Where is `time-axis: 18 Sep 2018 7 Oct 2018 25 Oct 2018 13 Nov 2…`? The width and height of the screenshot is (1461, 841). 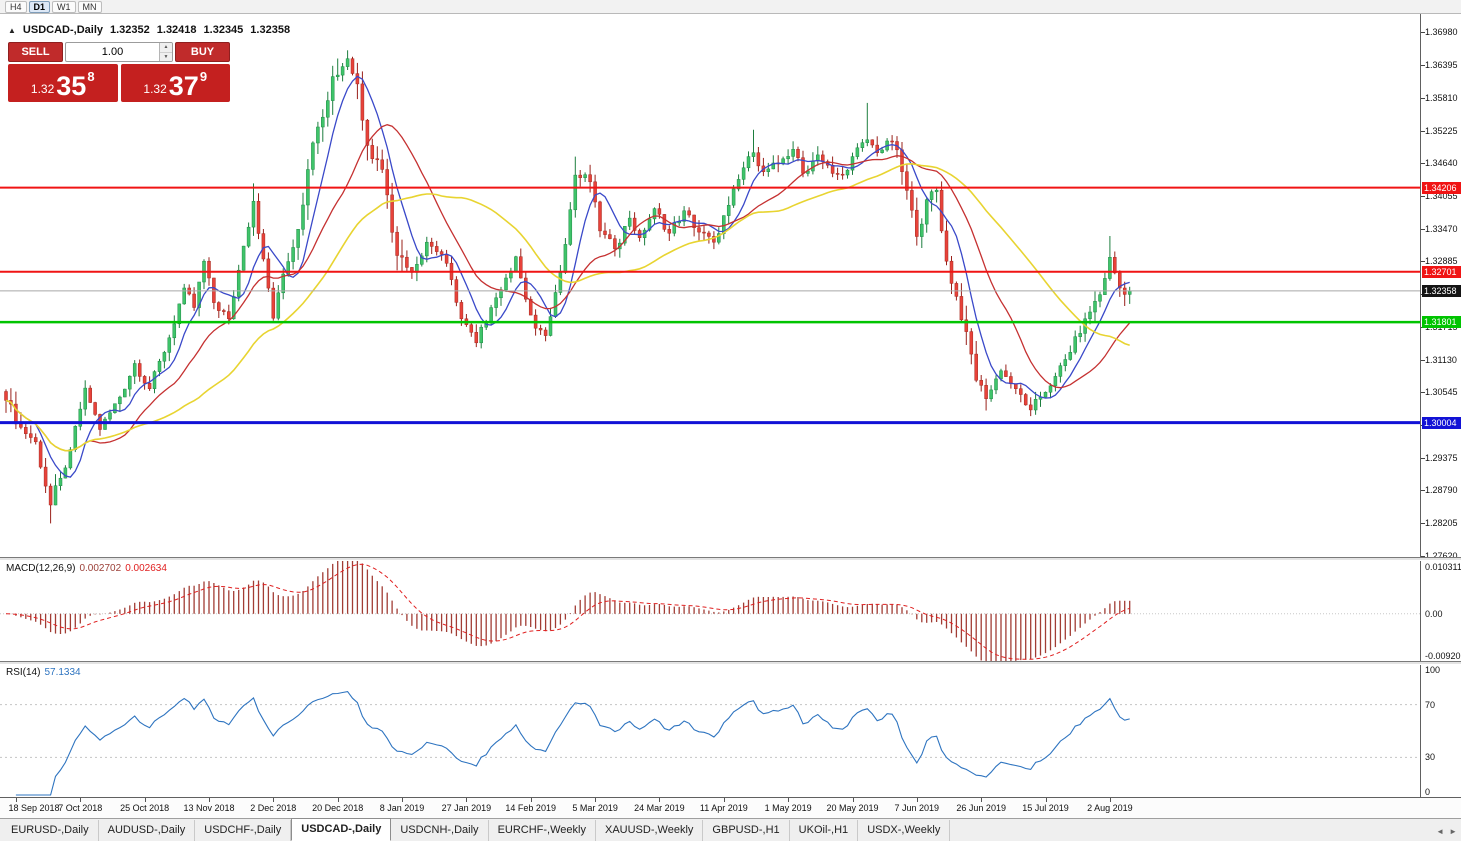 time-axis: 18 Sep 2018 7 Oct 2018 25 Oct 2018 13 Nov 2… is located at coordinates (730, 807).